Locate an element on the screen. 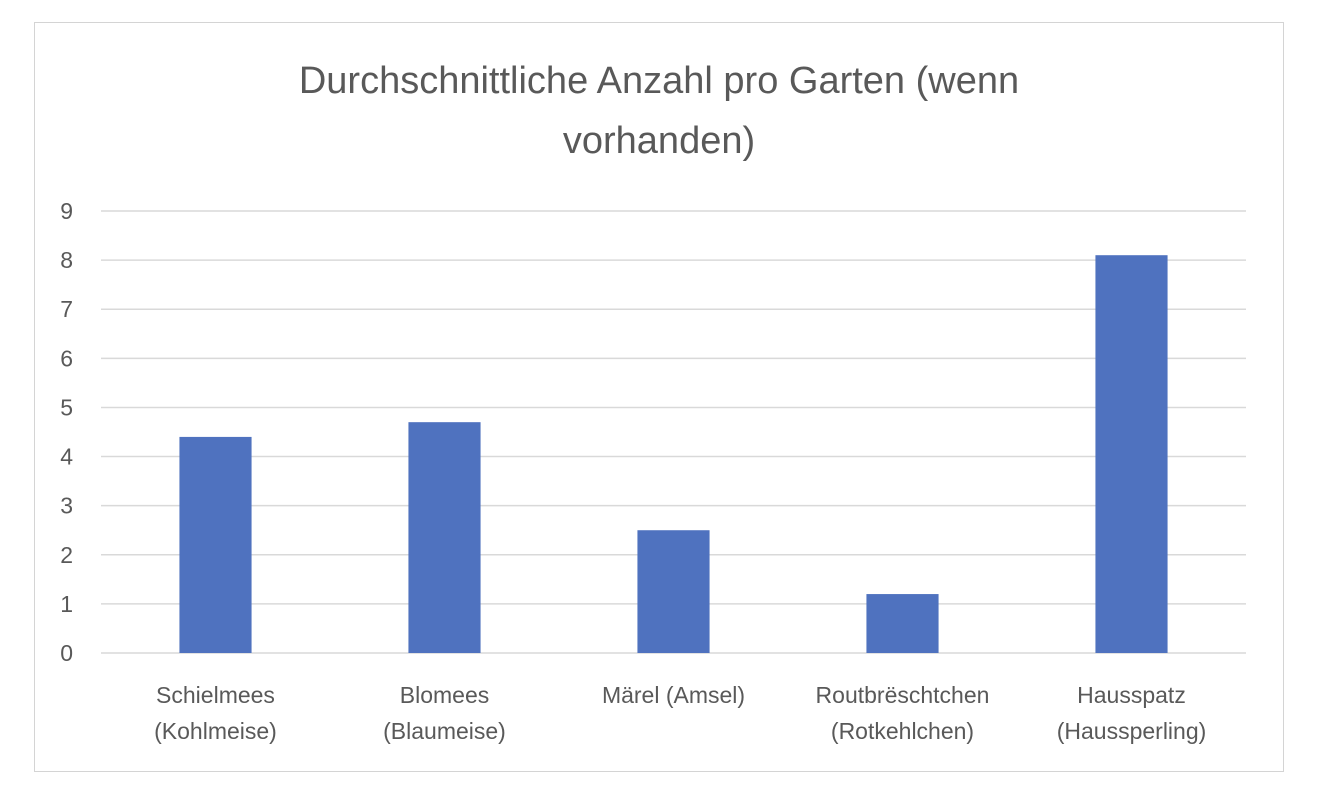 The width and height of the screenshot is (1318, 804). x-tick-label: Schielmees is located at coordinates (215, 695).